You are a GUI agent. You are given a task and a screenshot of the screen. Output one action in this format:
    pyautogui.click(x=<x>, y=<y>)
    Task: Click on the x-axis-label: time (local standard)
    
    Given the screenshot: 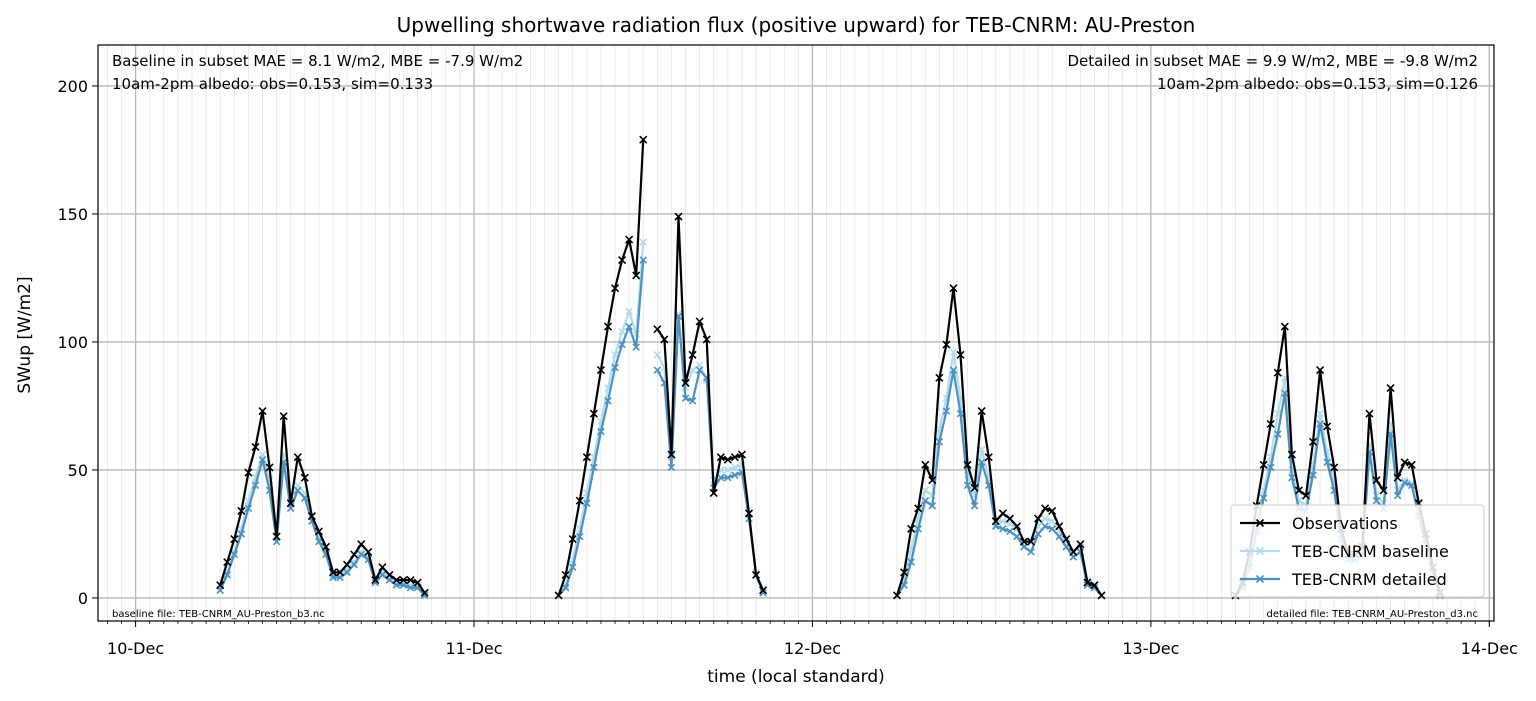 What is the action you would take?
    pyautogui.click(x=796, y=677)
    